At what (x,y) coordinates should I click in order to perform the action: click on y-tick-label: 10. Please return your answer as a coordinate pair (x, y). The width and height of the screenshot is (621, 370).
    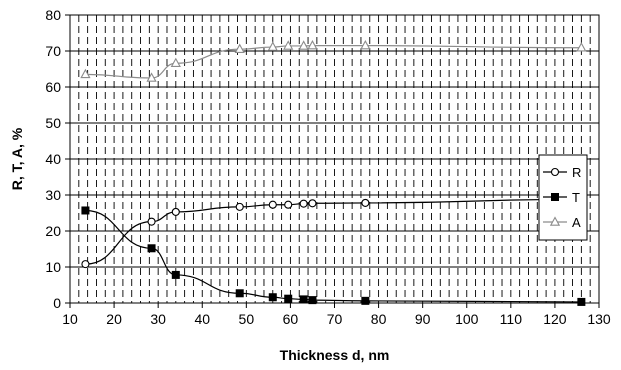
    Looking at the image, I should click on (53, 267).